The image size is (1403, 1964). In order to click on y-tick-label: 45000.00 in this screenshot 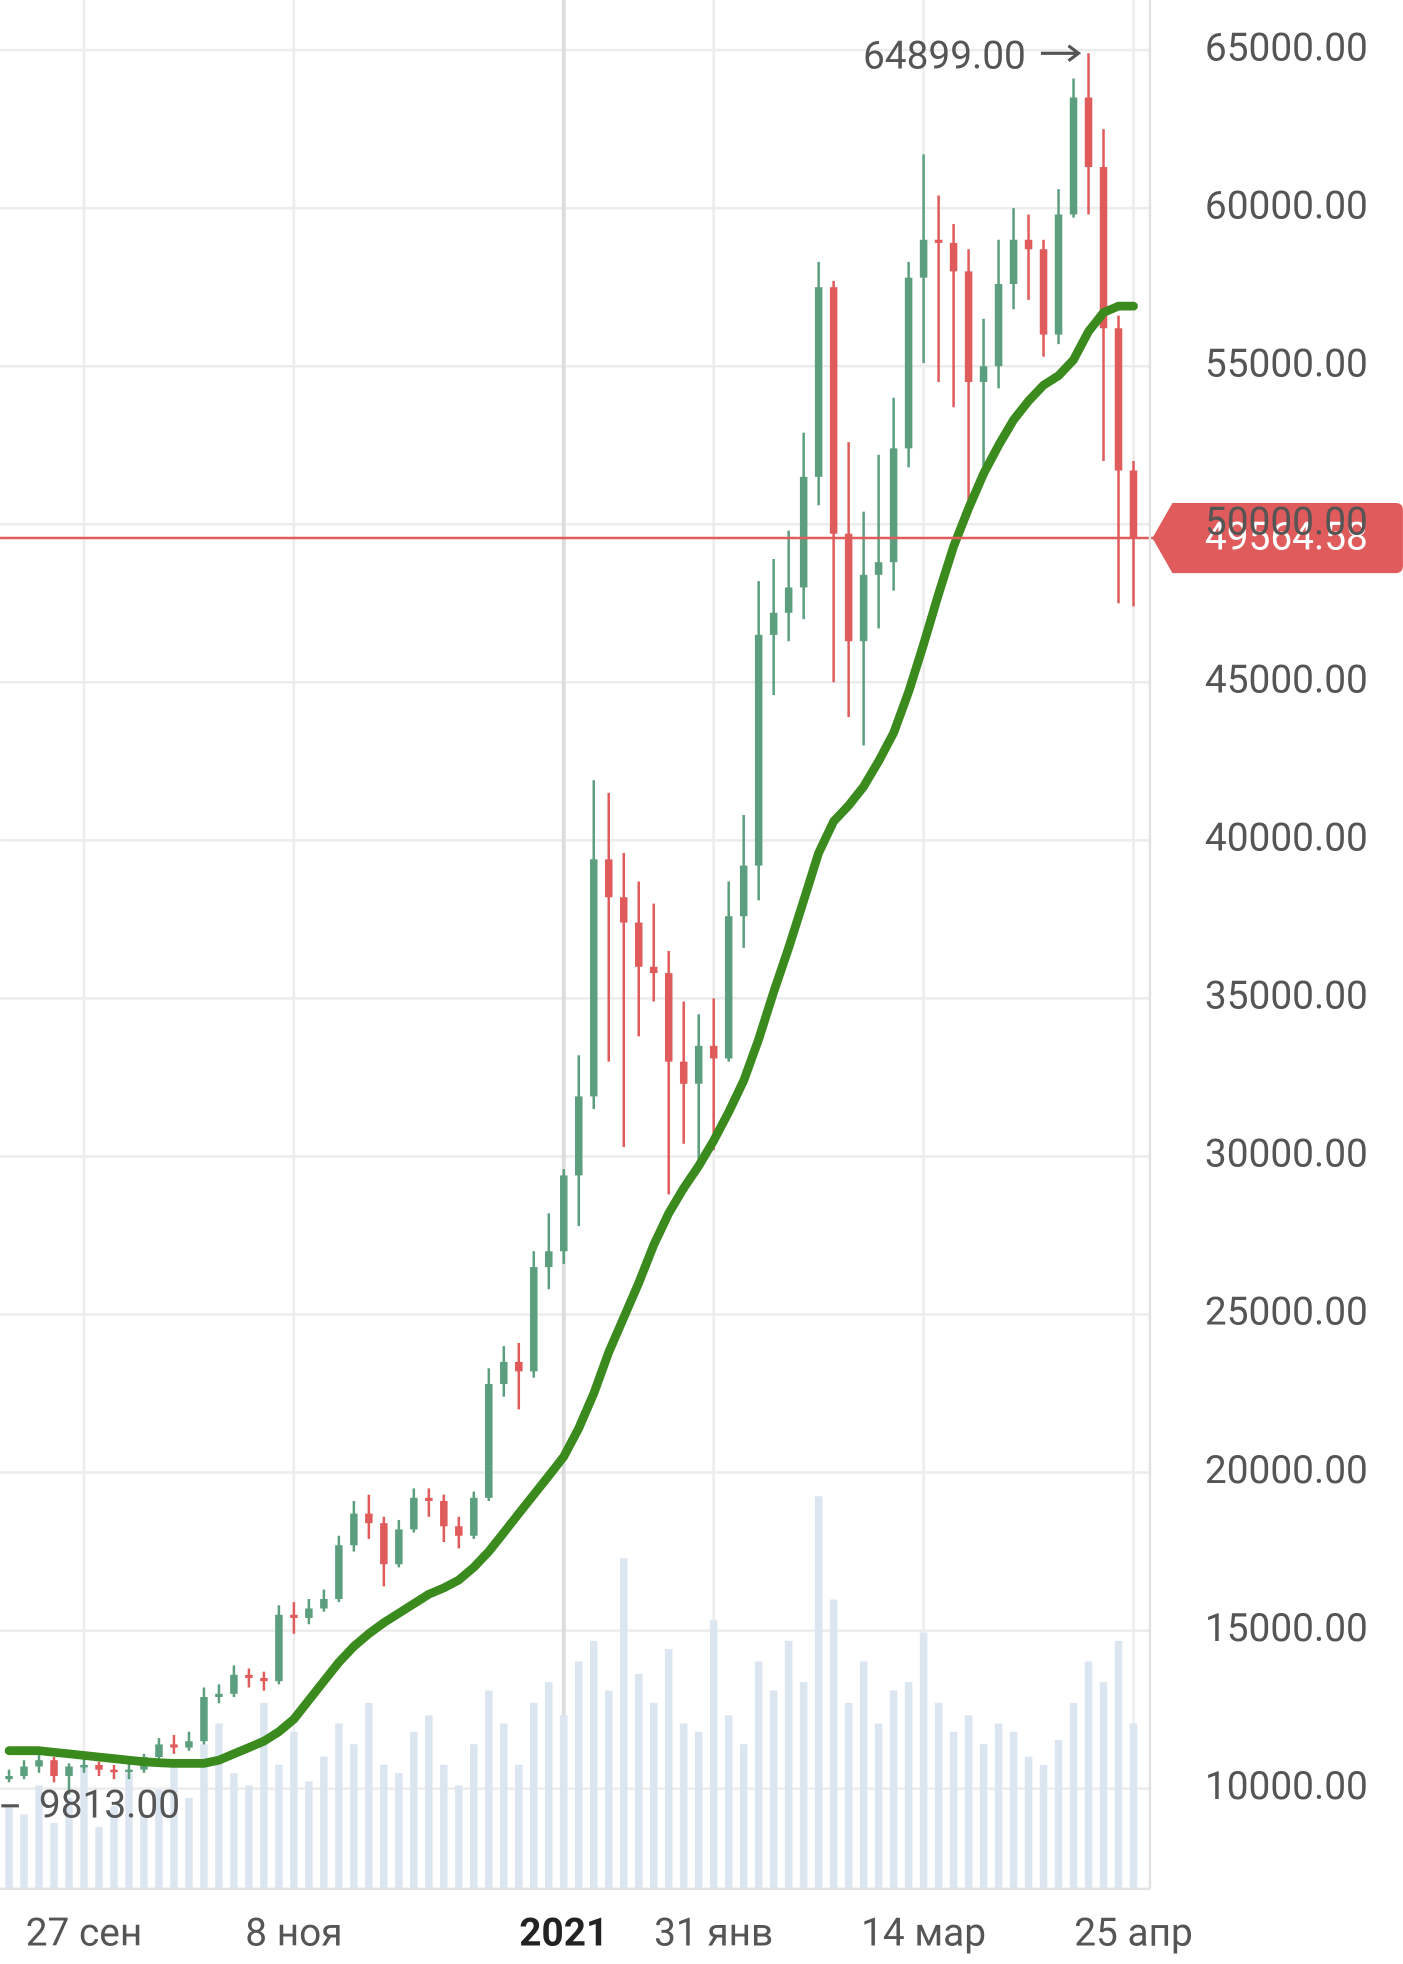, I will do `click(1286, 680)`.